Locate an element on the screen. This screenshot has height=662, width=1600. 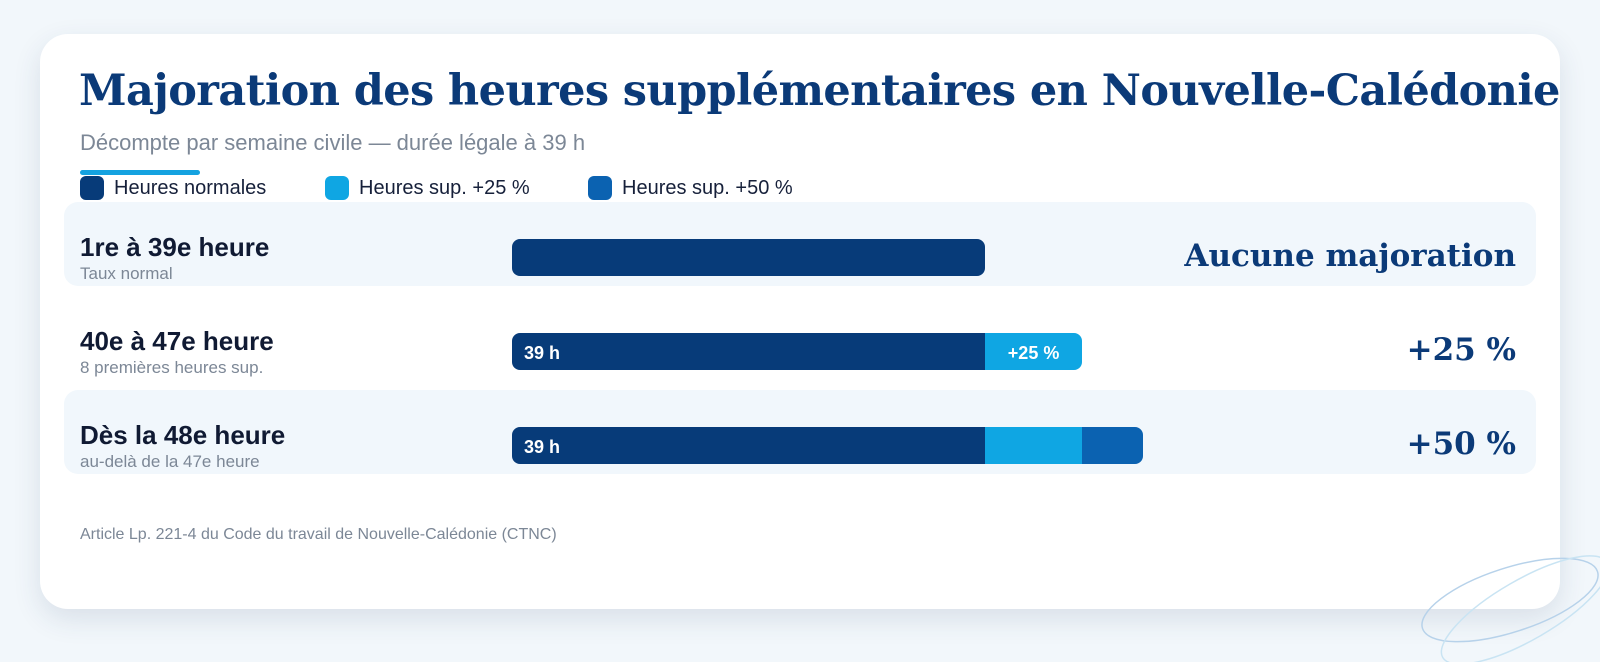
bar-track: 39 h is located at coordinates (962, 445).